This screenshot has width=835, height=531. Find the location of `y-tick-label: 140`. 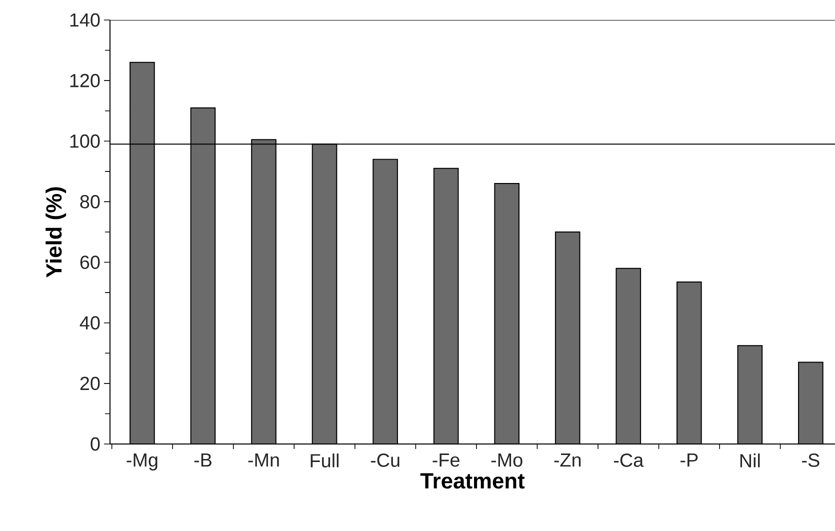

y-tick-label: 140 is located at coordinates (85, 20).